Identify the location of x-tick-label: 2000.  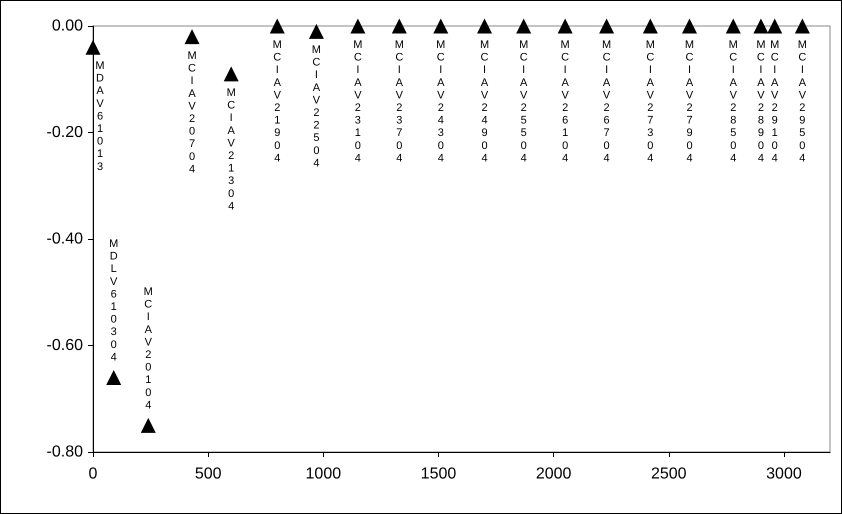
(554, 474).